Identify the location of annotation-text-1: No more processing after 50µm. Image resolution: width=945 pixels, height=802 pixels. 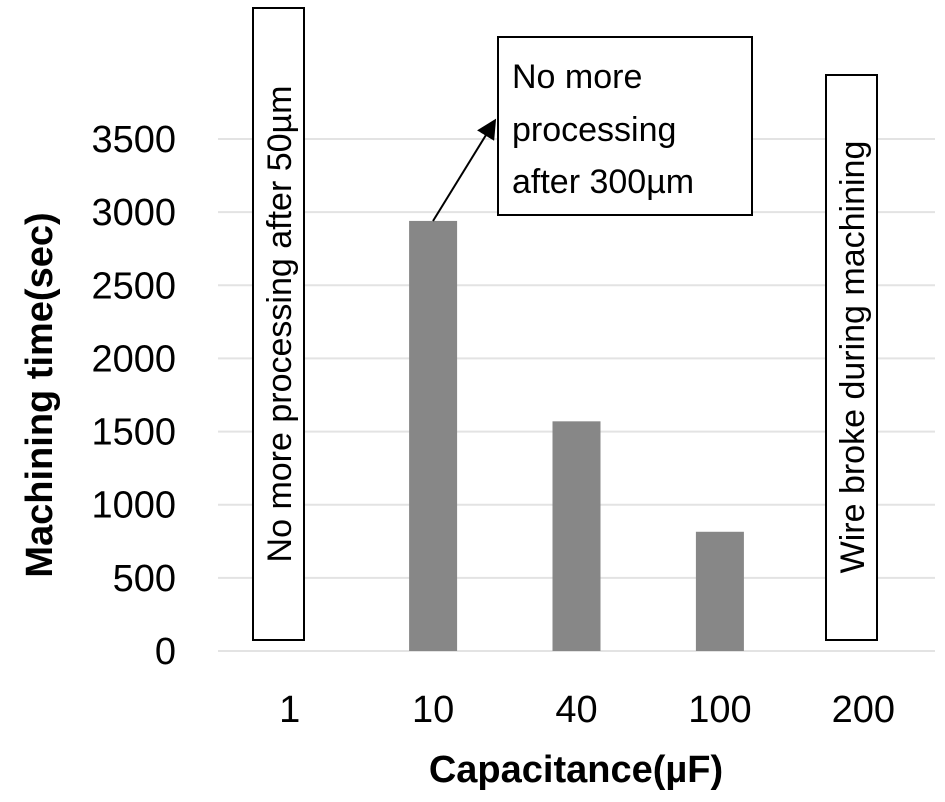
(280, 324).